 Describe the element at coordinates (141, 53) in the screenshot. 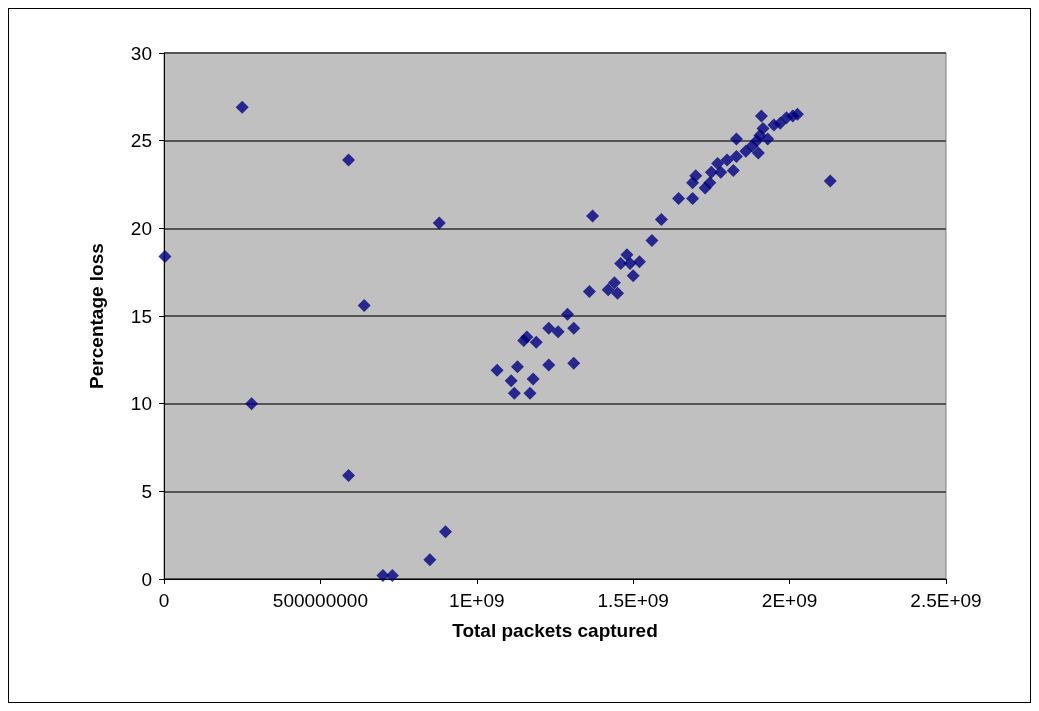

I see `y-tick-label: 30` at that location.